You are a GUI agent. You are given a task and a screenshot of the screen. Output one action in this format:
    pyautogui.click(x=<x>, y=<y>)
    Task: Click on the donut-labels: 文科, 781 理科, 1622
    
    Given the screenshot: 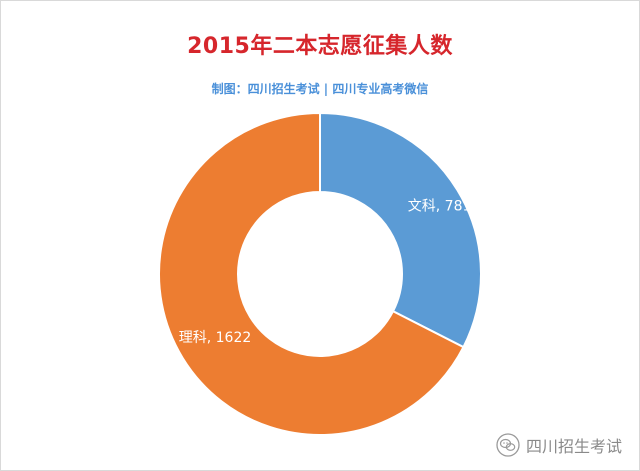 What is the action you would take?
    pyautogui.click(x=325, y=272)
    